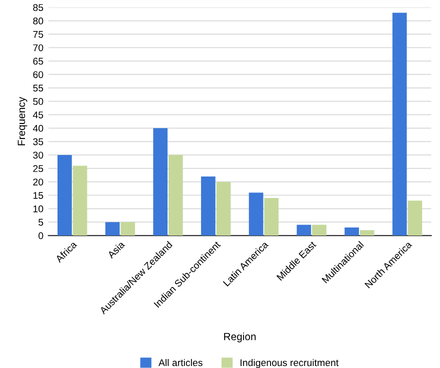 The image size is (440, 368). I want to click on y-tick-label: 85, so click(38, 7).